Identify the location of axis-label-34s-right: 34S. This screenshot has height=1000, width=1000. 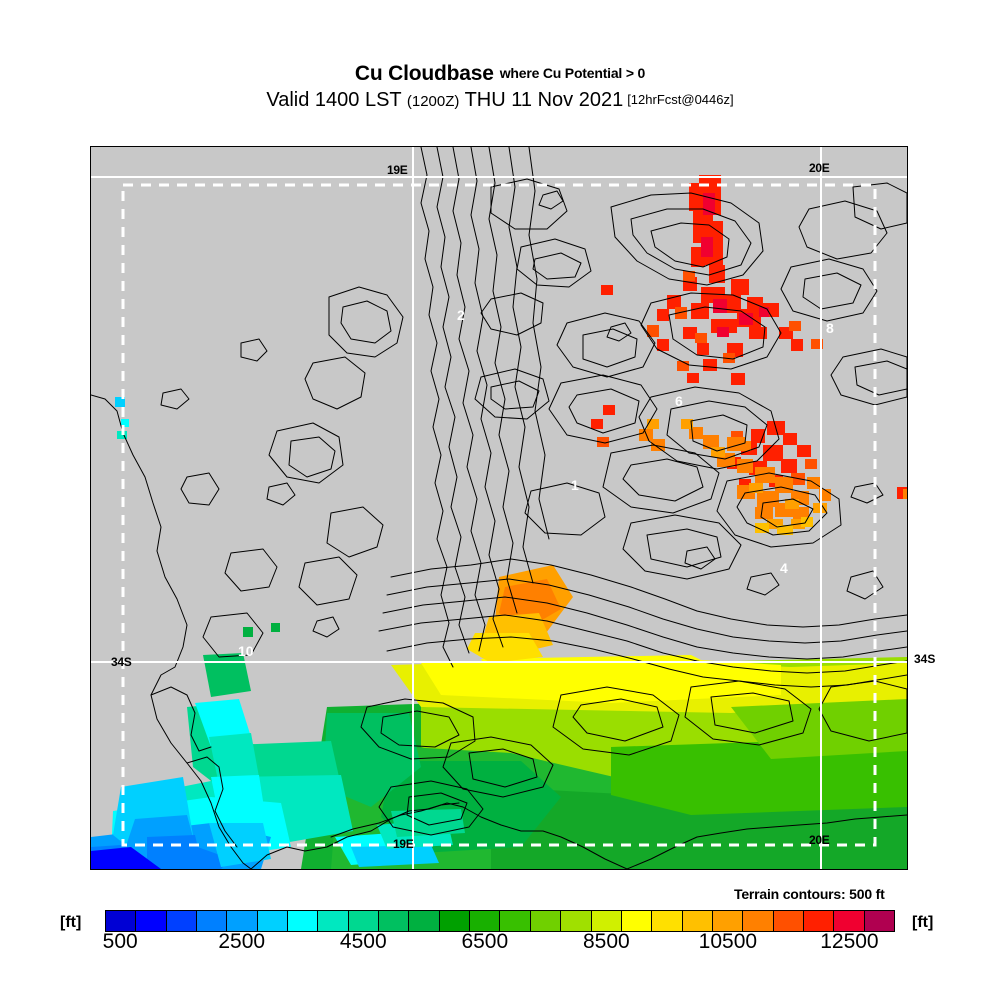
(925, 659).